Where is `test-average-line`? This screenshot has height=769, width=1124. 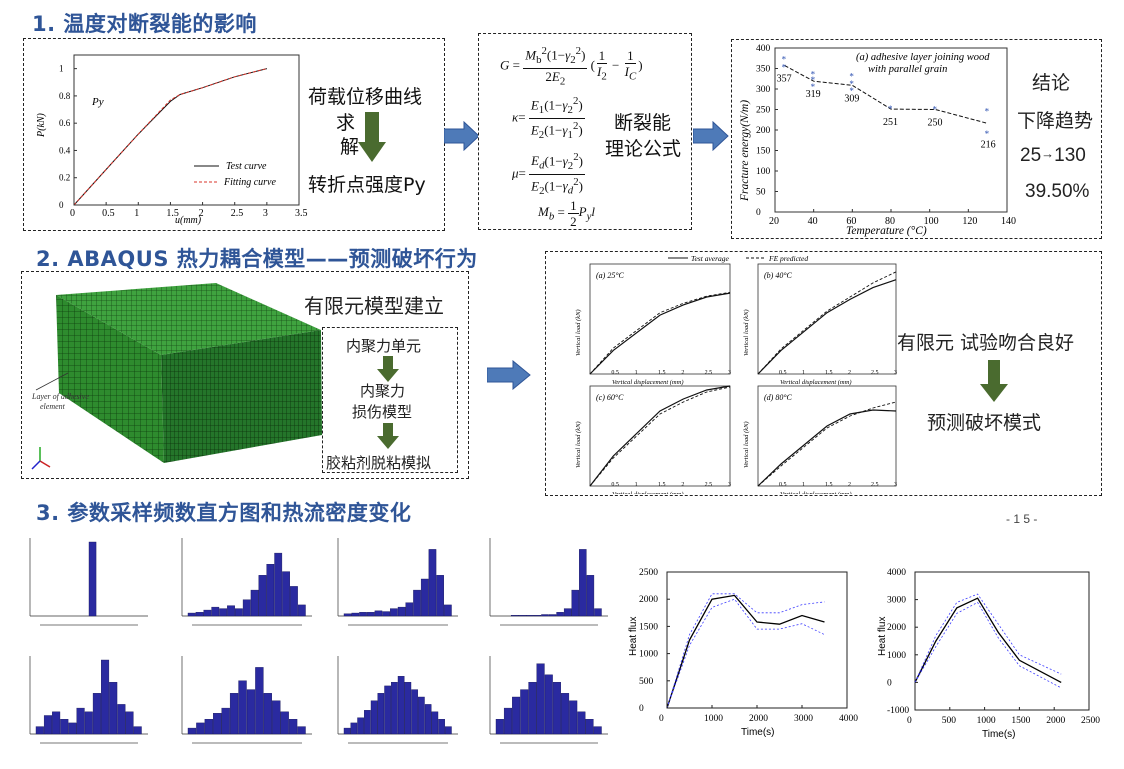 test-average-line is located at coordinates (660, 436).